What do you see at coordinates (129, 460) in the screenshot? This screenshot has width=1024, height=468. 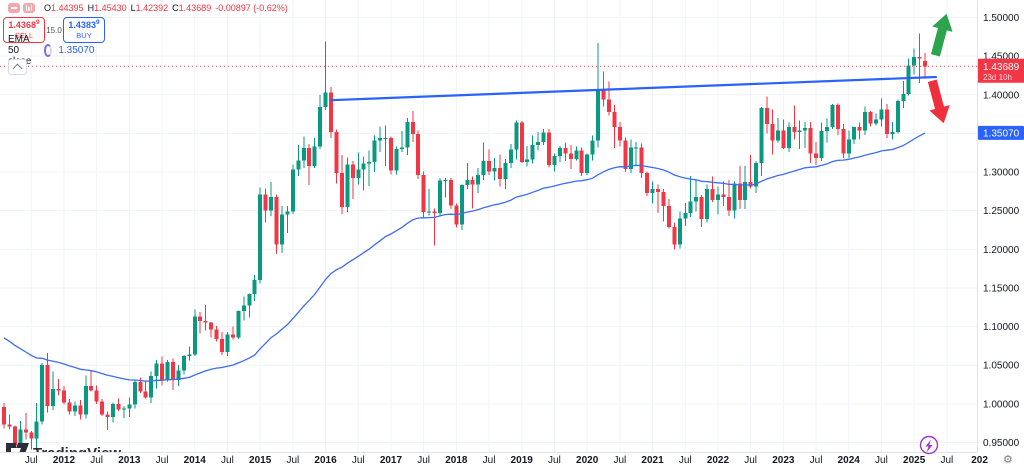 I see `year-label: 2013` at bounding box center [129, 460].